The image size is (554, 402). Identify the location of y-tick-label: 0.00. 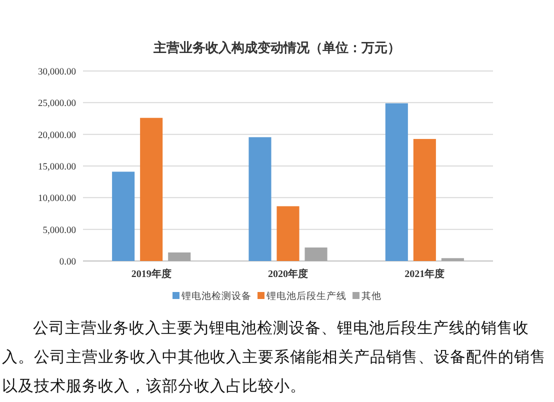
(67, 263).